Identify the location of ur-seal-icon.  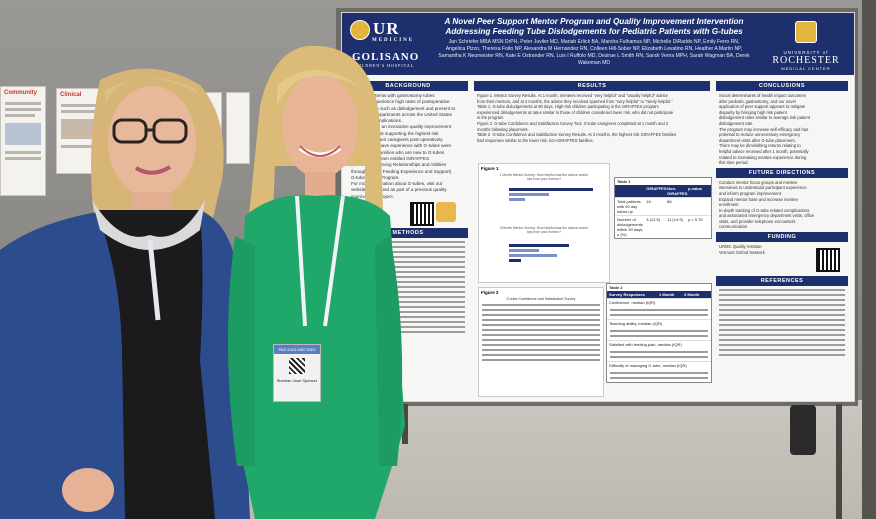
(360, 30).